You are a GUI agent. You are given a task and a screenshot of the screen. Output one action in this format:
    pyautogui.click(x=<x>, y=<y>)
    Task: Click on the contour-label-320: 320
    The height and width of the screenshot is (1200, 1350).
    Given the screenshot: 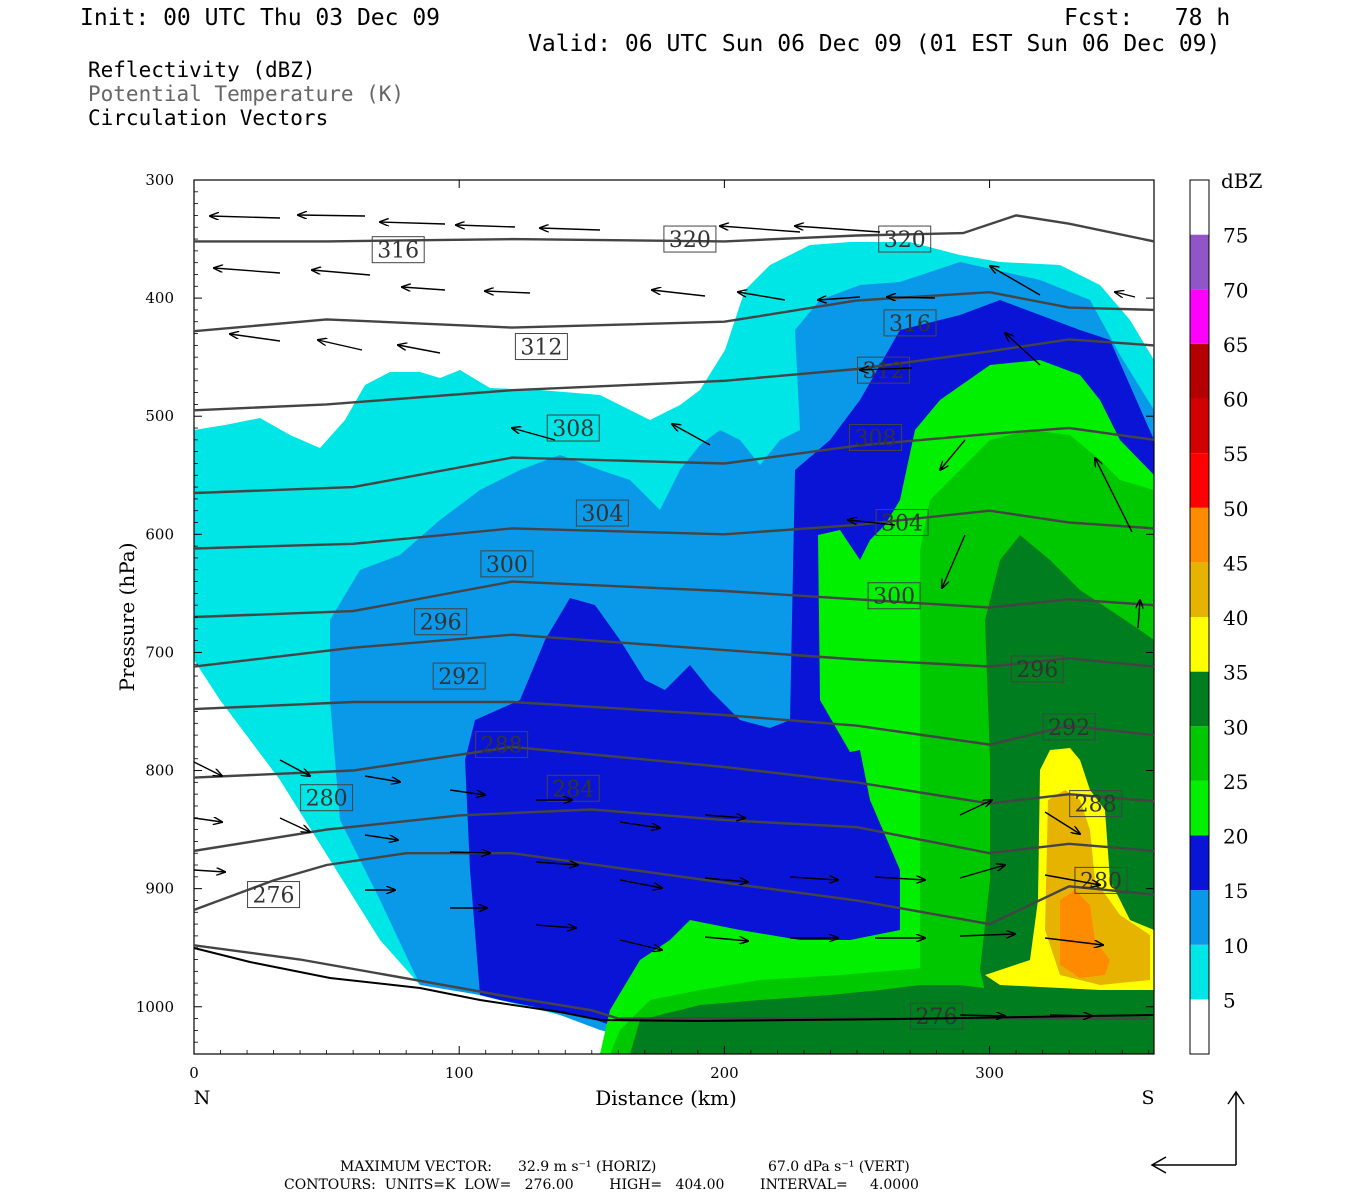 What is the action you would take?
    pyautogui.click(x=690, y=240)
    